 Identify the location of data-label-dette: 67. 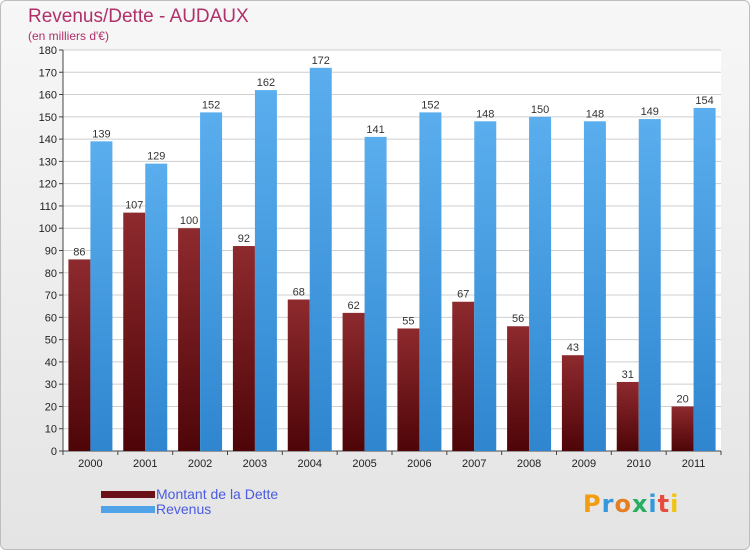
(463, 295).